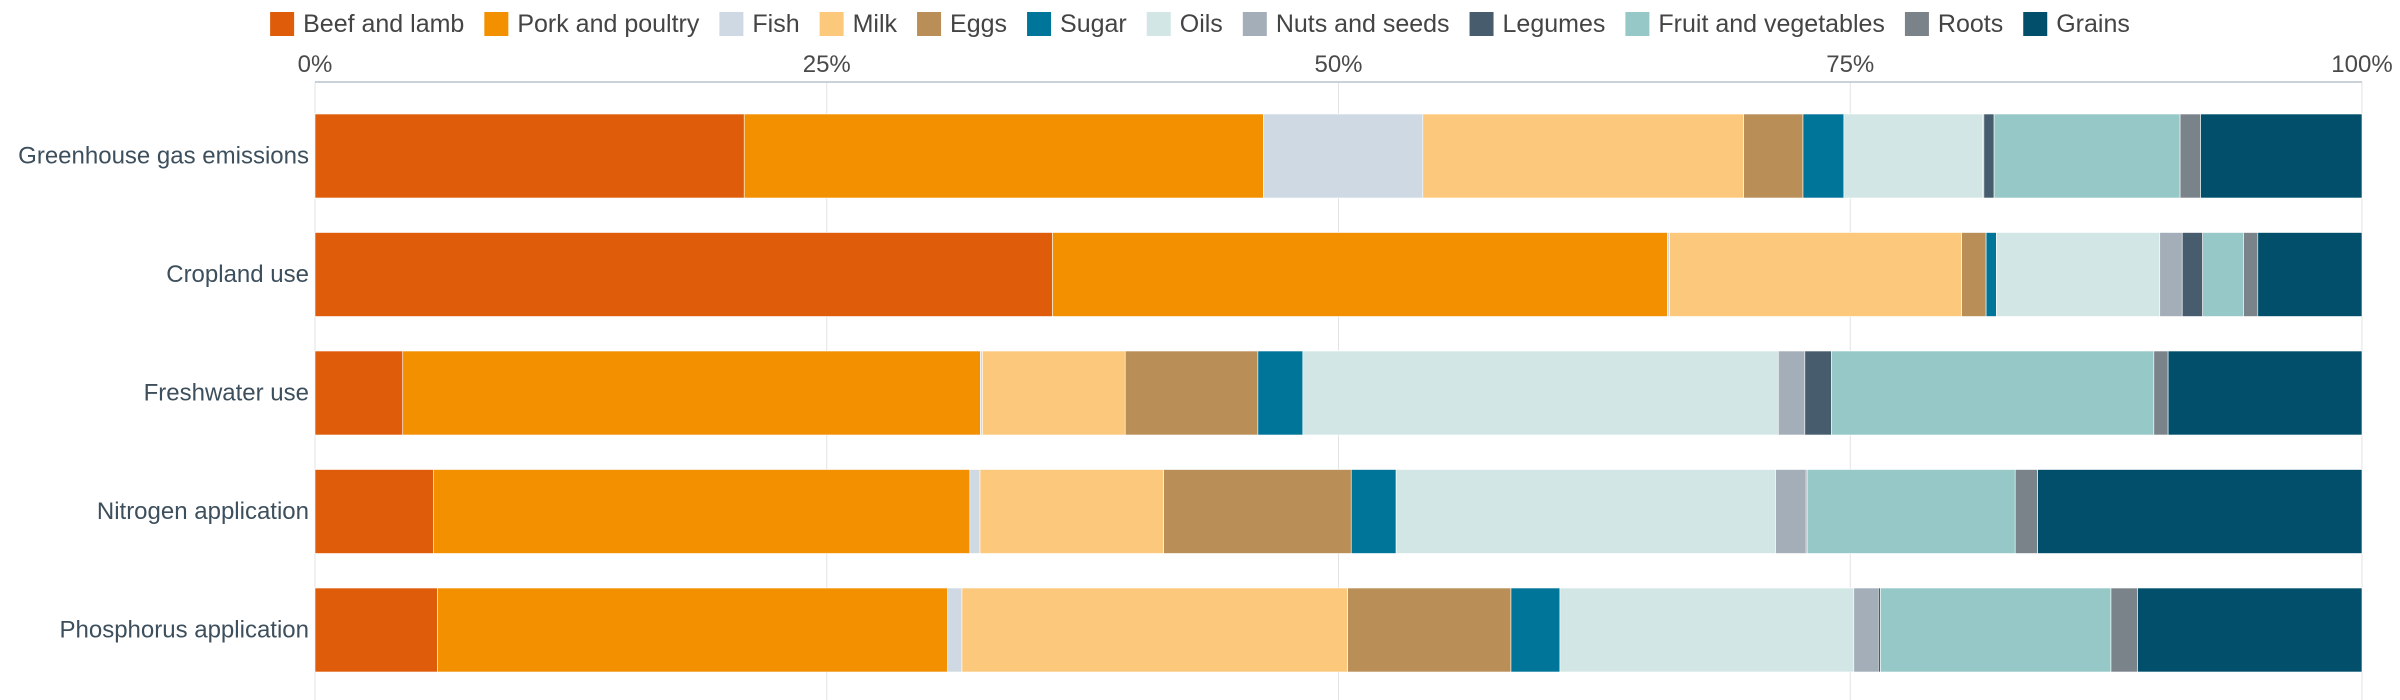 This screenshot has width=2400, height=700. I want to click on bar-row-greenhouse-gas-emissions, so click(1338, 156).